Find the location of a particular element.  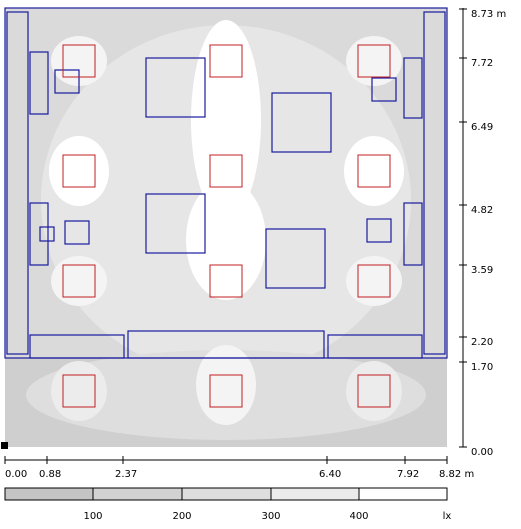

origin-marker is located at coordinates (4, 445).